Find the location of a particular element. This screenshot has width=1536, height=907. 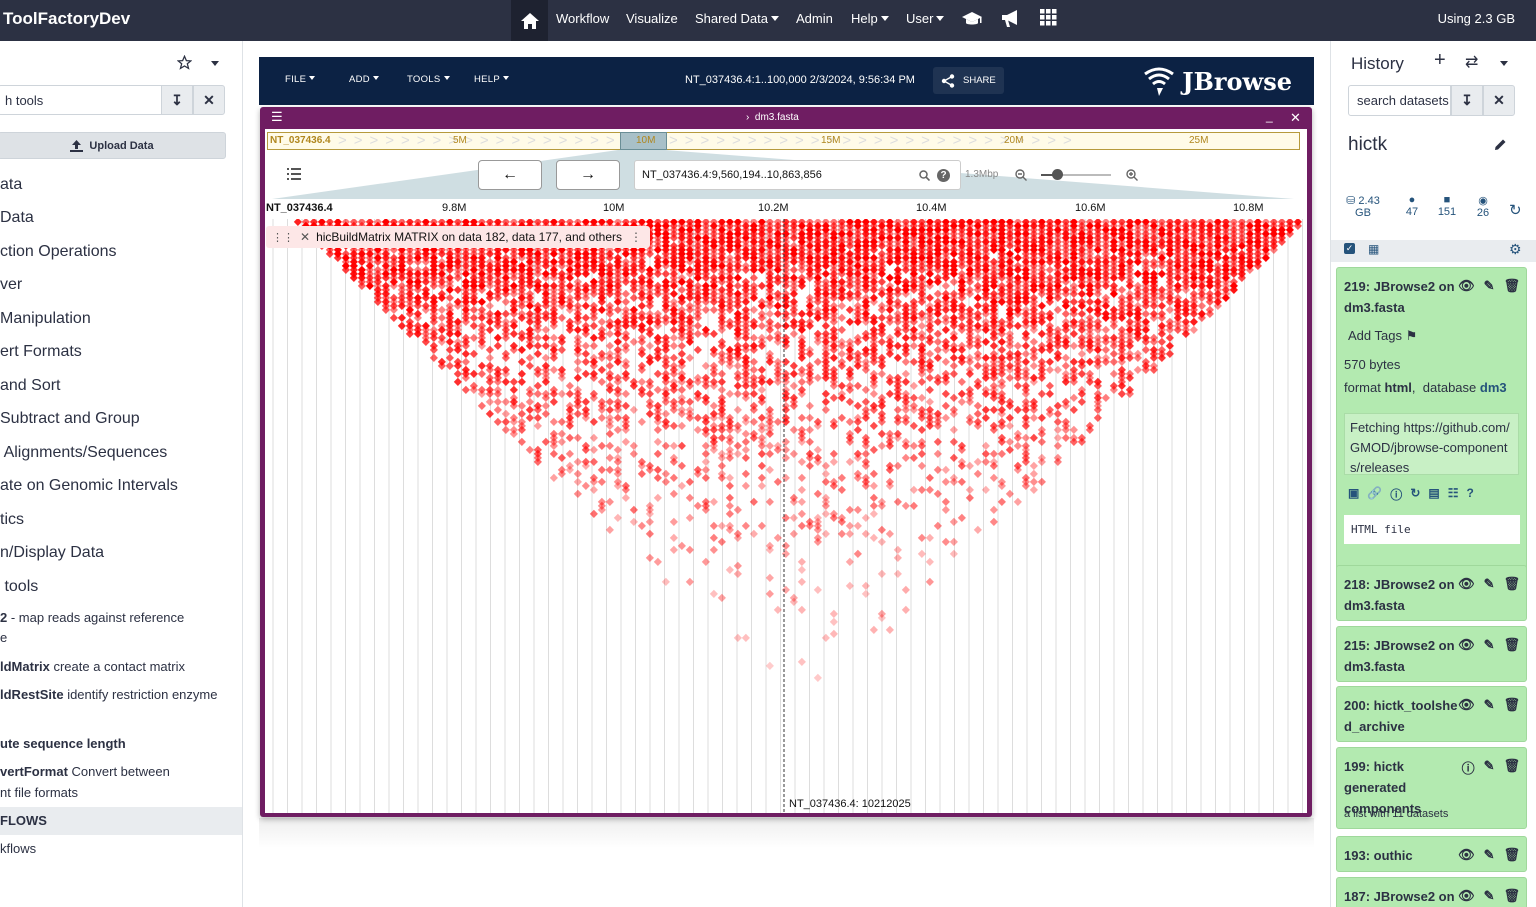

close-view-icon: ✕ is located at coordinates (1295, 117).